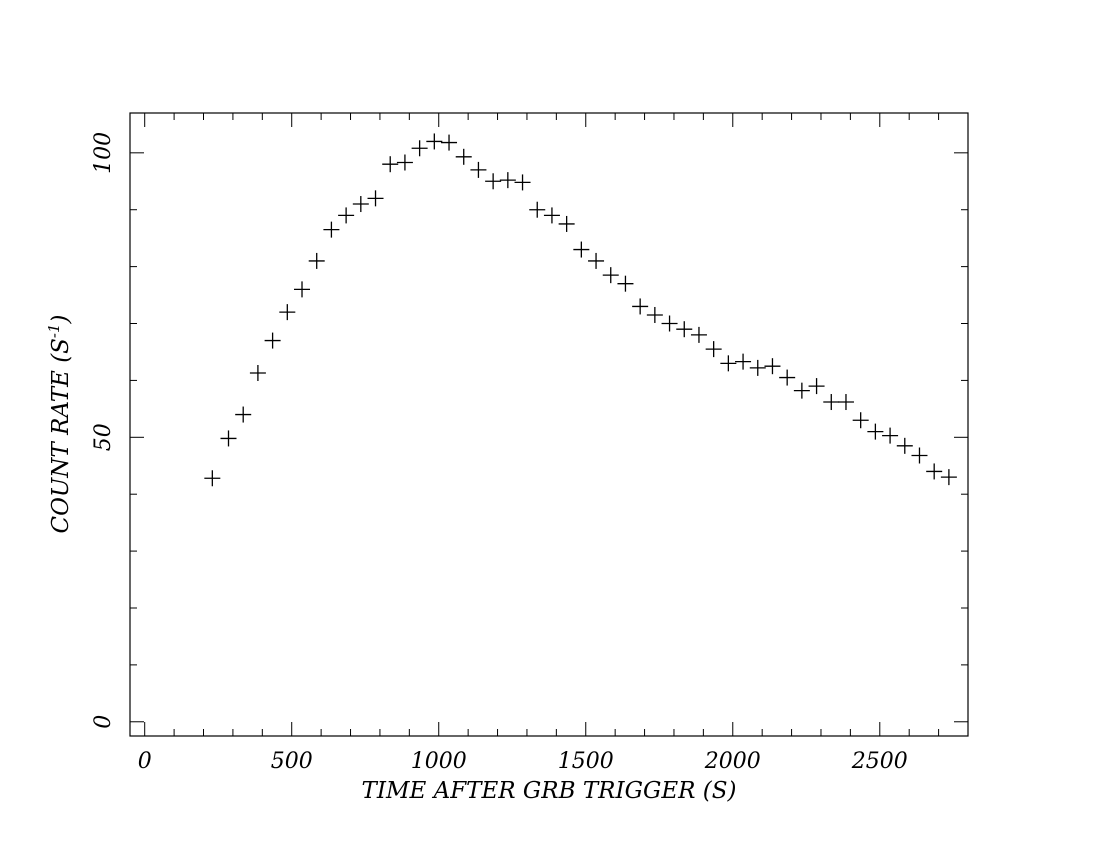 Image resolution: width=1100 pixels, height=854 pixels. Describe the element at coordinates (549, 791) in the screenshot. I see `x-axis-label: TIME AFTER GRB TRIGGER (S)` at that location.